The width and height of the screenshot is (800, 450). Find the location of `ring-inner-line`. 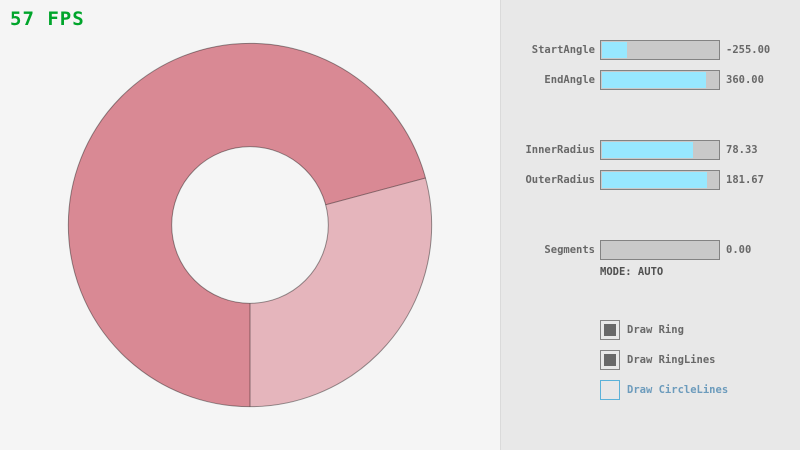

ring-inner-line is located at coordinates (250, 225).